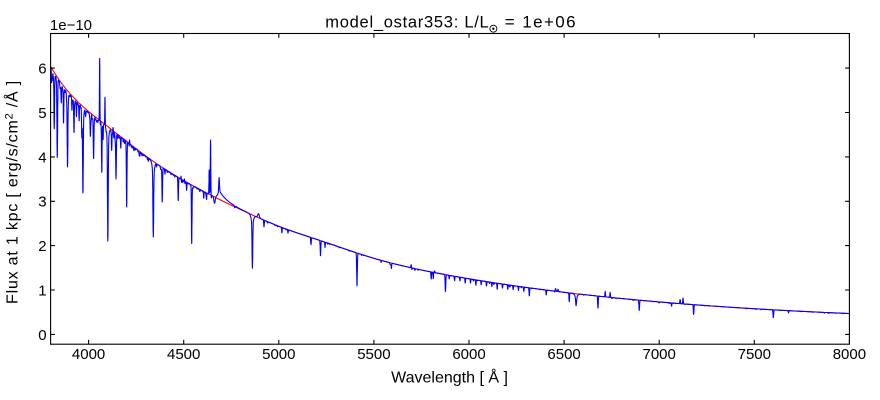  What do you see at coordinates (407, 23) in the screenshot?
I see `svg-text: model_ostar353: L/L` at bounding box center [407, 23].